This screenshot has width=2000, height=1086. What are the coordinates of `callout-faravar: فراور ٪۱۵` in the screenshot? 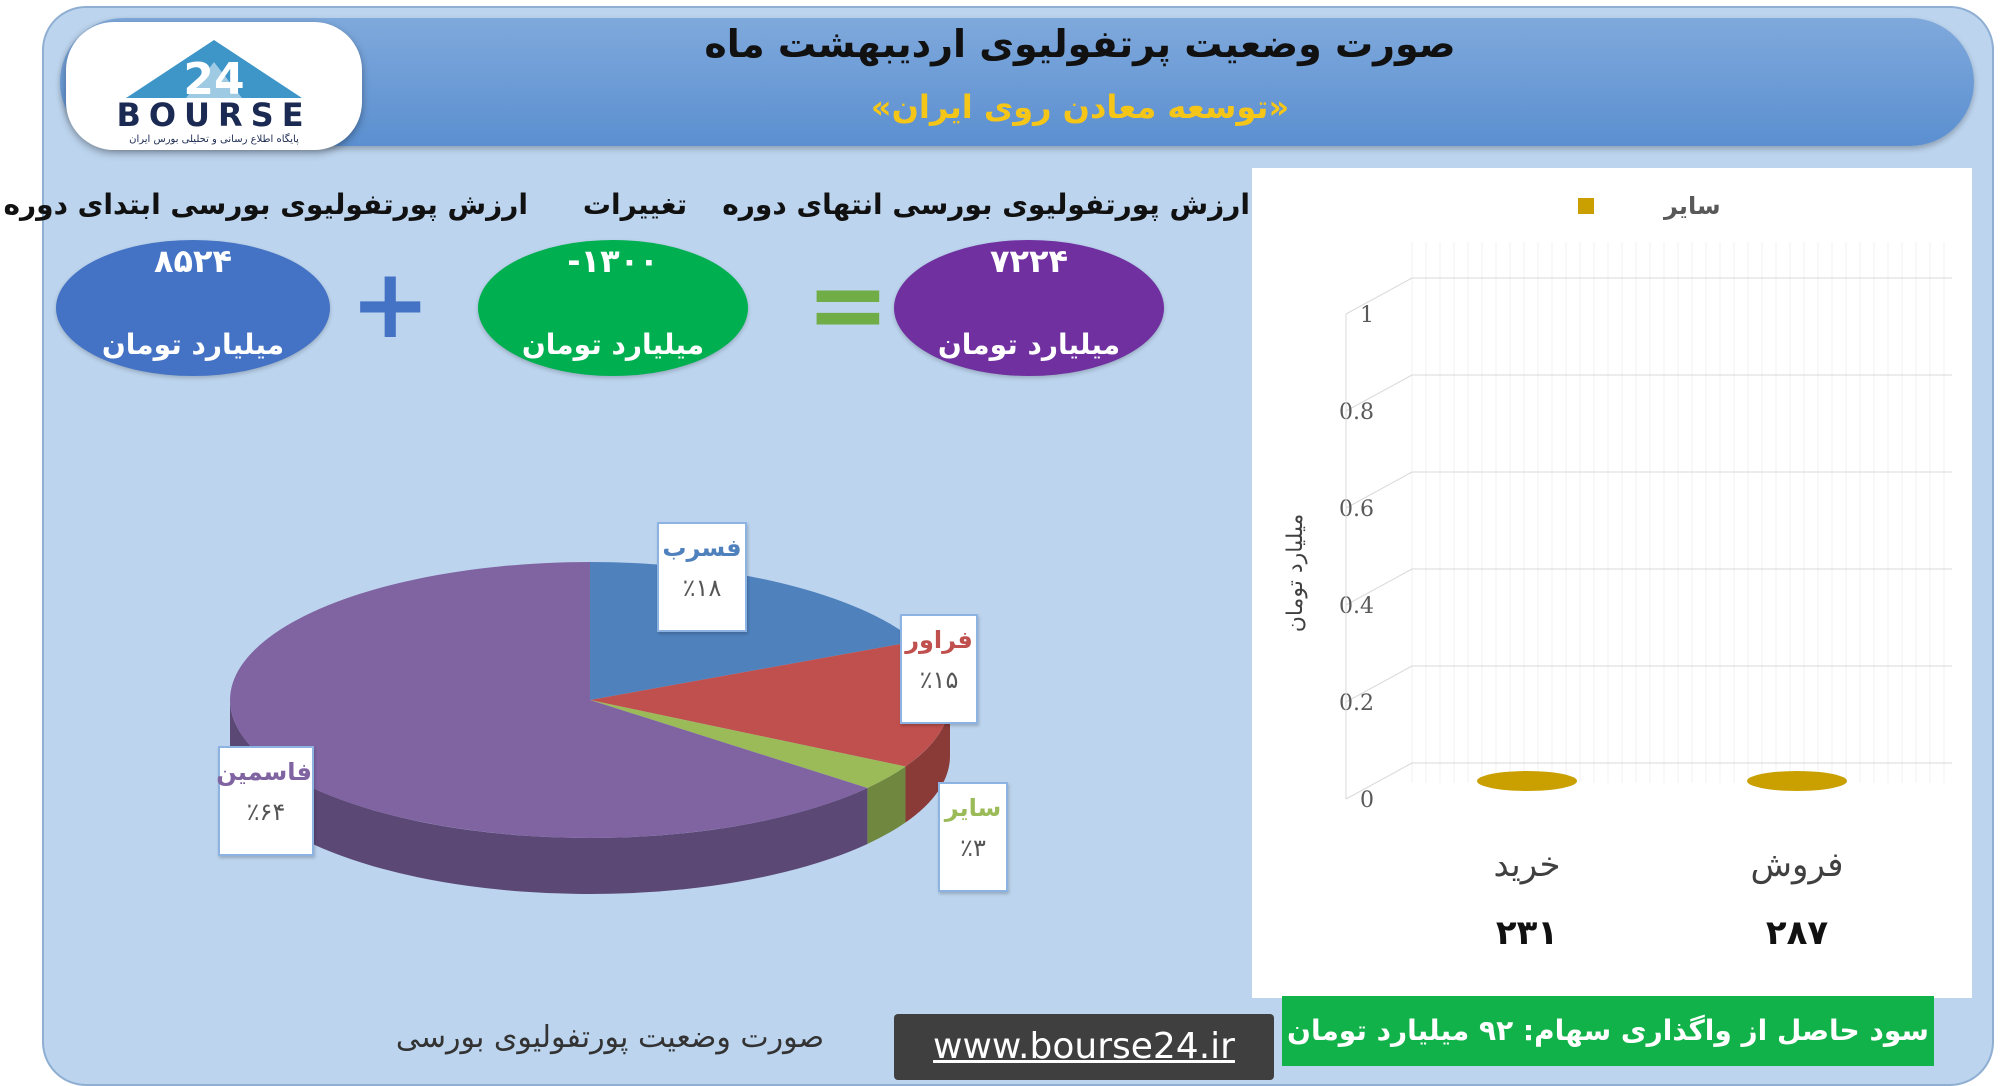 It's located at (939, 669).